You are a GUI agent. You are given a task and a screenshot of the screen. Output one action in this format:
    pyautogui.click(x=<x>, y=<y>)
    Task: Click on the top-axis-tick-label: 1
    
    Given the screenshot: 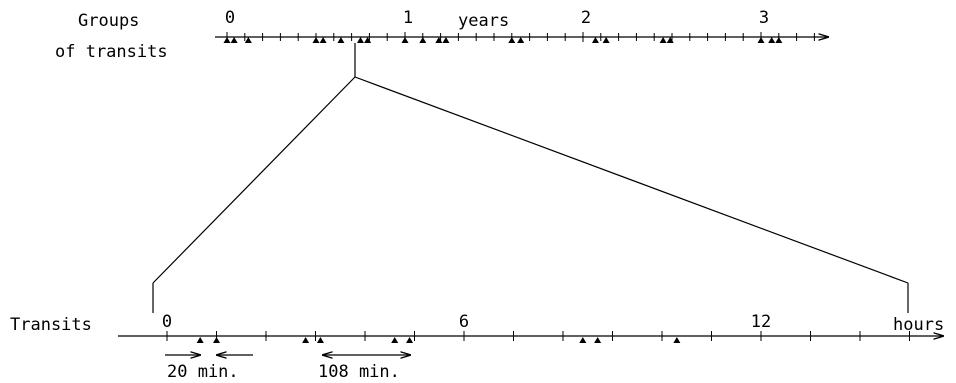 What is the action you would take?
    pyautogui.click(x=408, y=18)
    